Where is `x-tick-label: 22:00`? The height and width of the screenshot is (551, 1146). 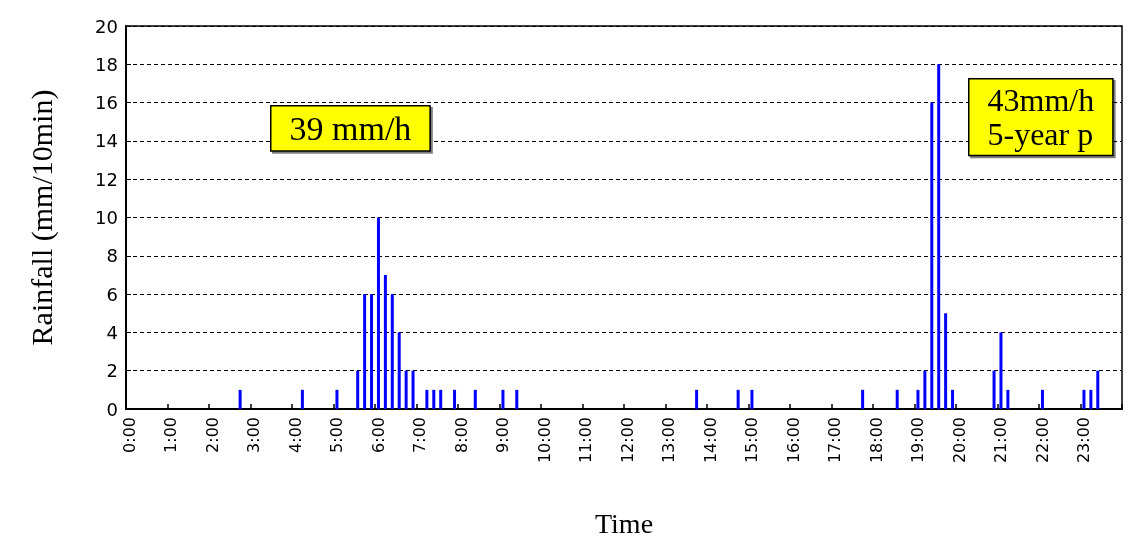
x-tick-label: 22:00 is located at coordinates (1042, 440).